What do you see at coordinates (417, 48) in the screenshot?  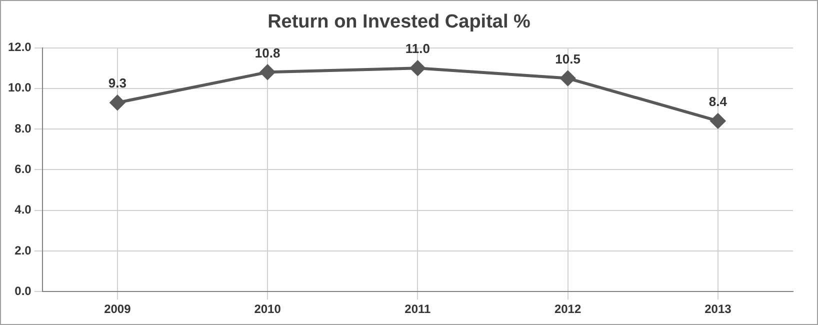 I see `data-label: 11.0` at bounding box center [417, 48].